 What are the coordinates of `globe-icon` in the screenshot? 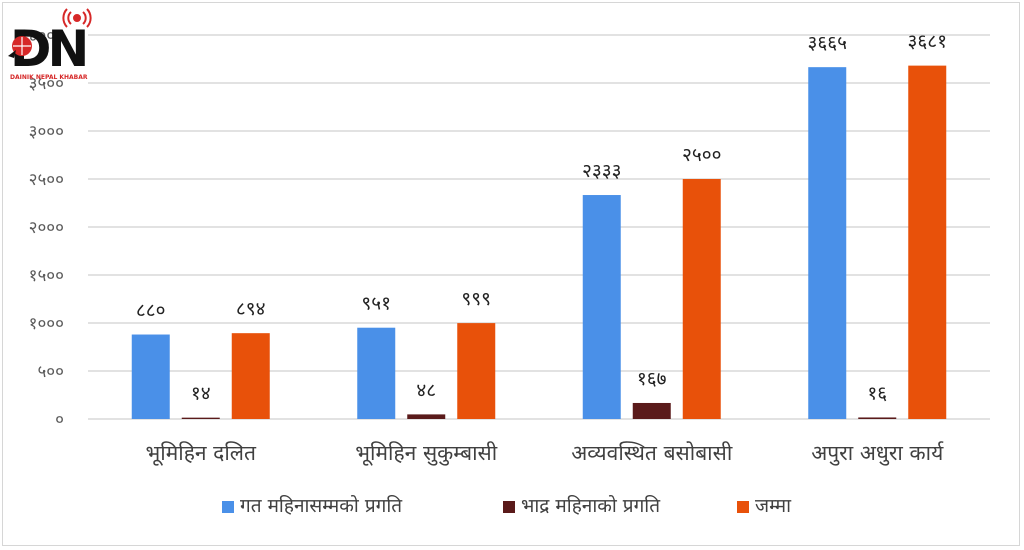 It's located at (20, 47).